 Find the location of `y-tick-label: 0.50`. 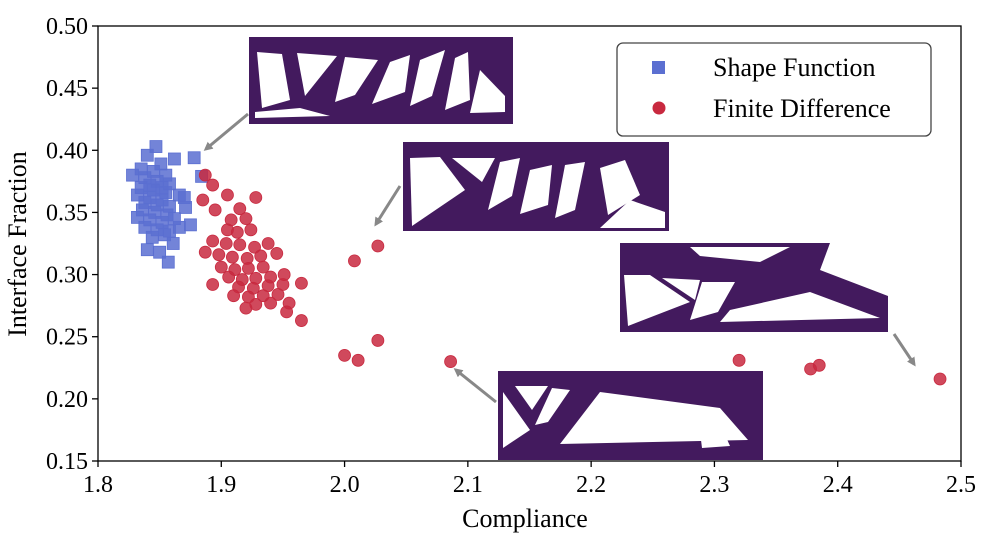

y-tick-label: 0.50 is located at coordinates (67, 27).